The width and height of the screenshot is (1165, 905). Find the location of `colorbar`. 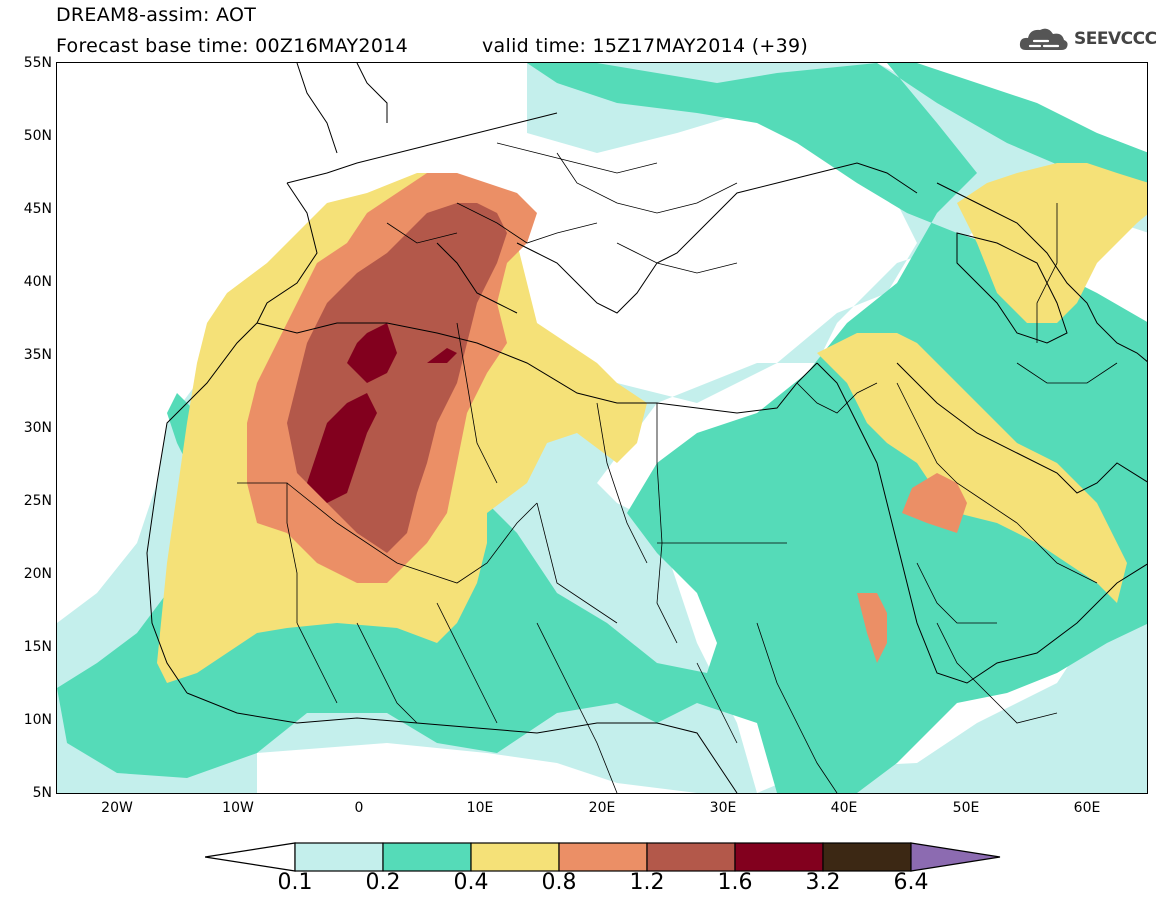

colorbar is located at coordinates (603, 857).